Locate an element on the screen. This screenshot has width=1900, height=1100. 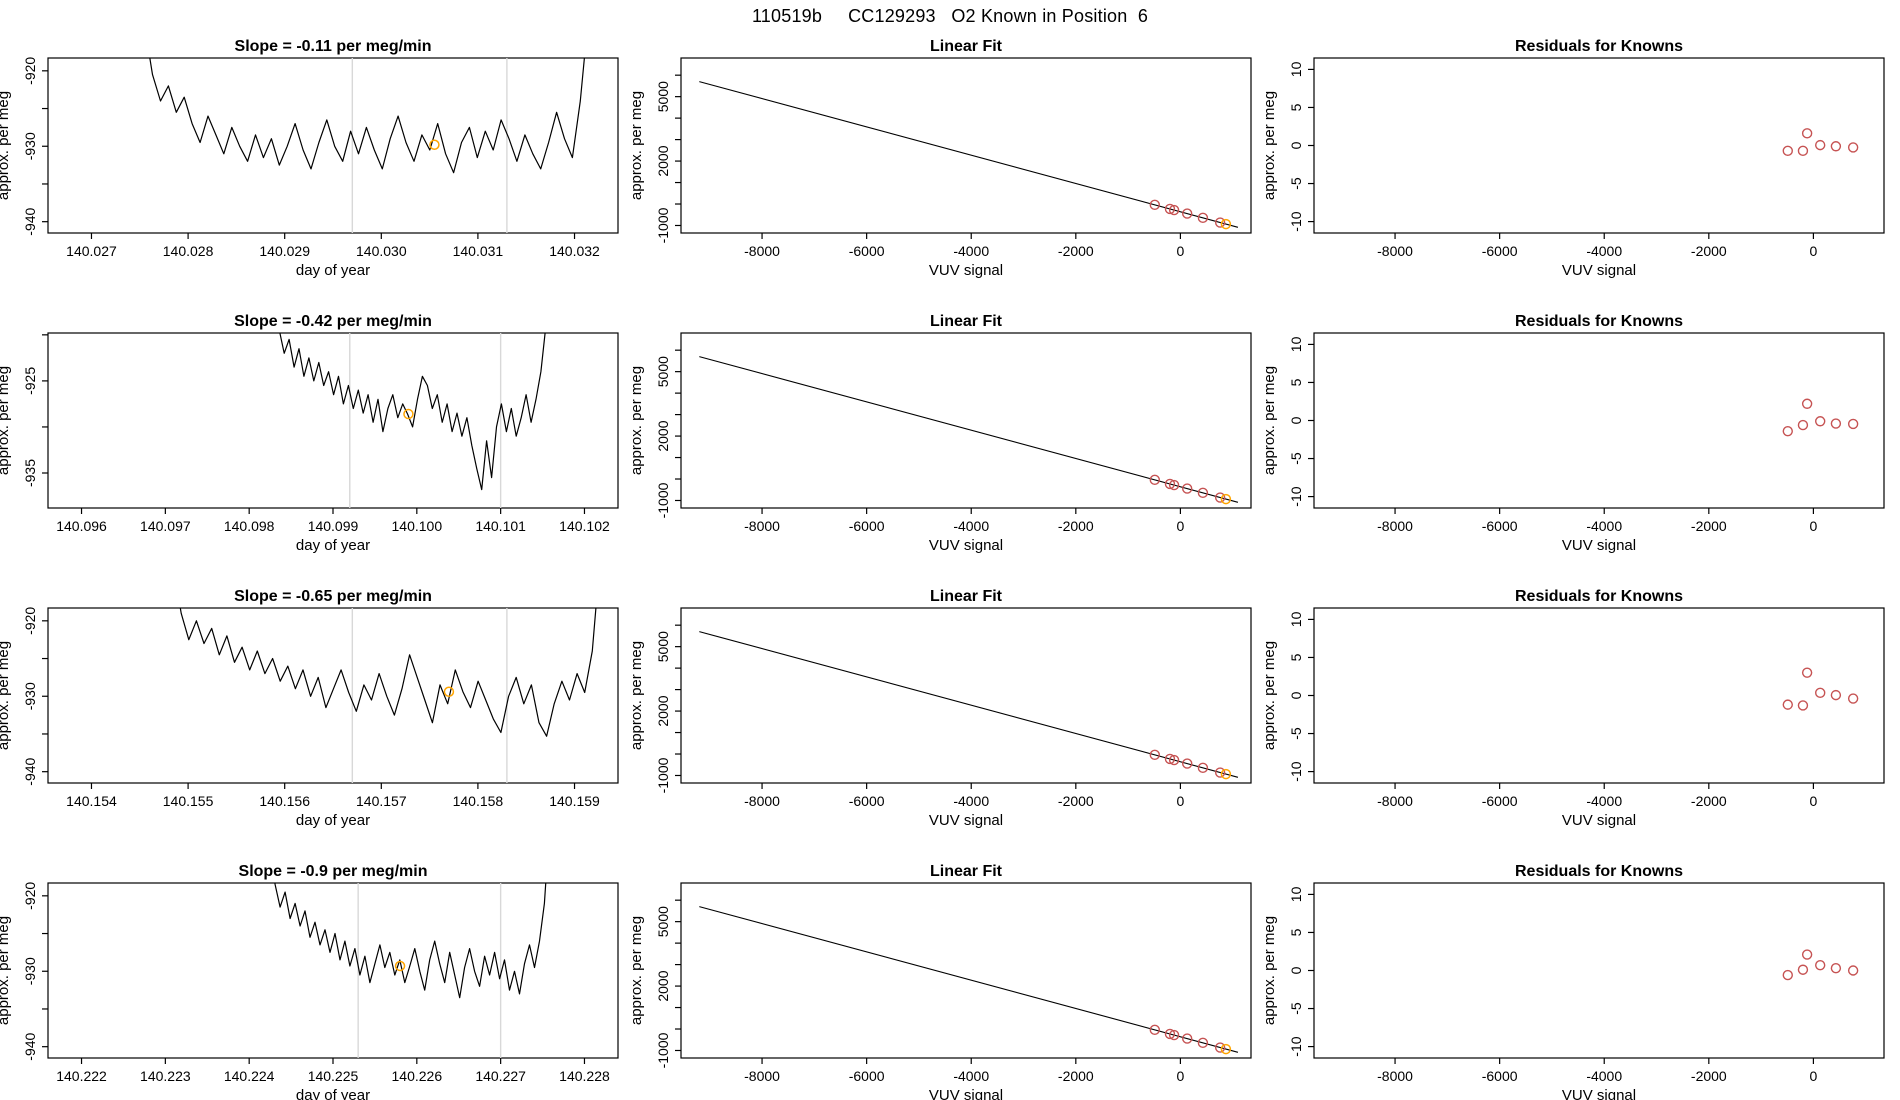
y-tick-label: -940 is located at coordinates (30, 771).